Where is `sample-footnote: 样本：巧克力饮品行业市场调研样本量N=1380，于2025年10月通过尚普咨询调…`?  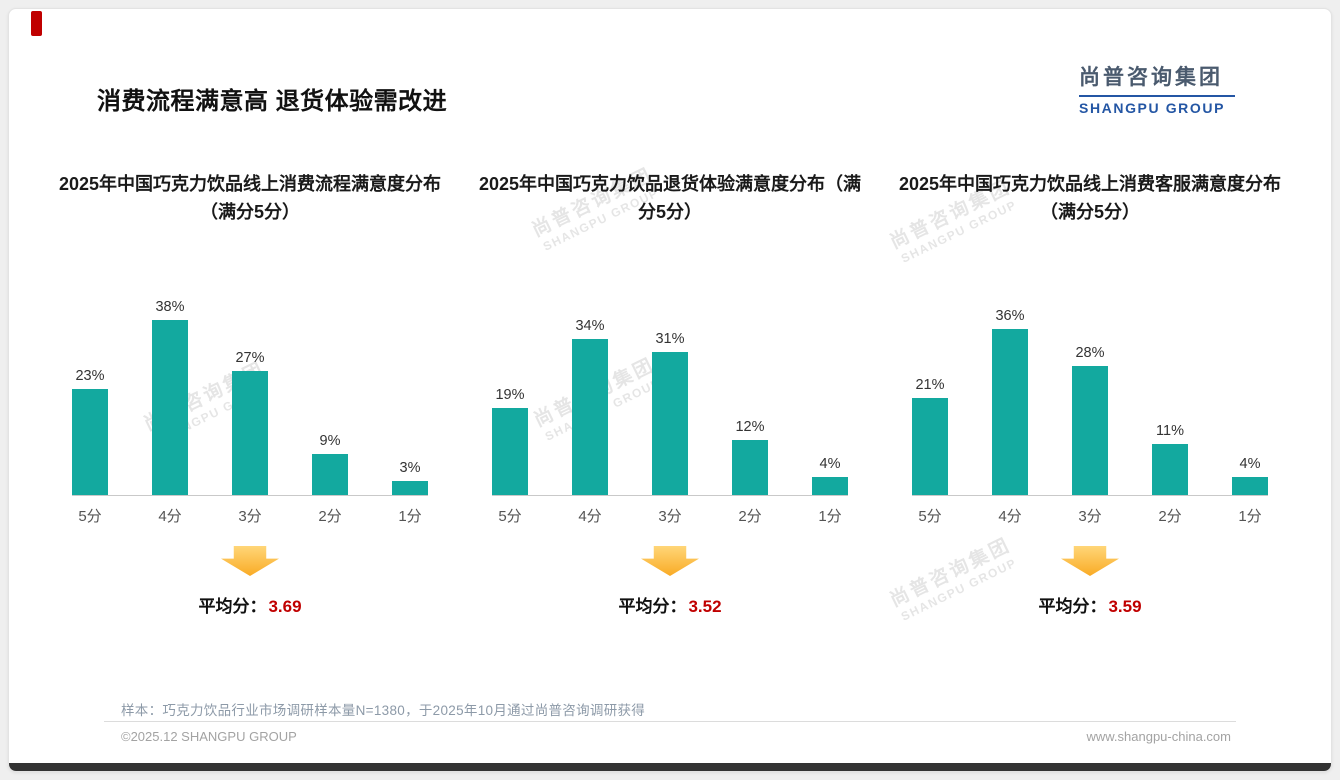 sample-footnote: 样本：巧克力饮品行业市场调研样本量N=1380，于2025年10月通过尚普咨询调… is located at coordinates (383, 710).